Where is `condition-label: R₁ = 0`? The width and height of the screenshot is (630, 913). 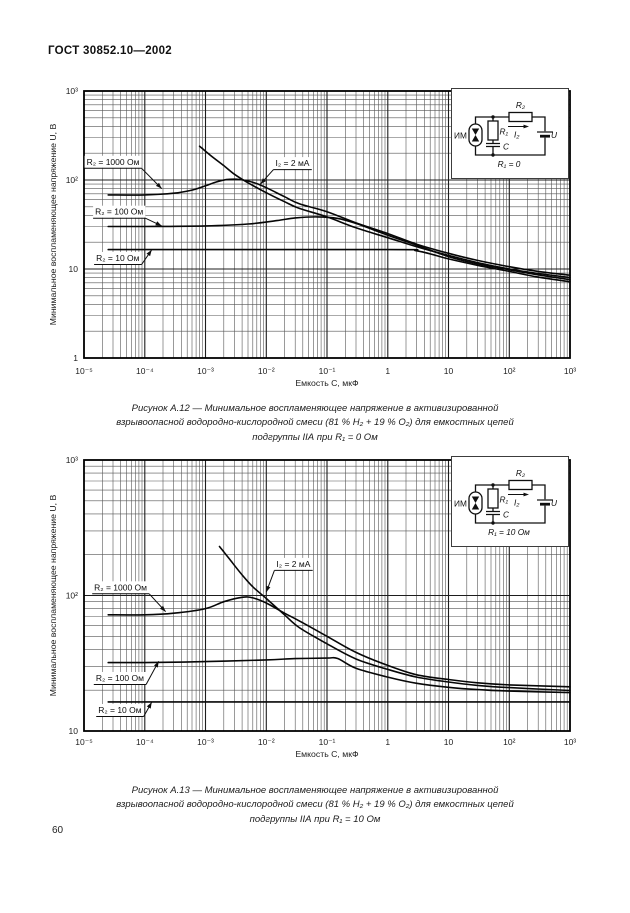
condition-label: R₁ = 0 is located at coordinates (509, 164).